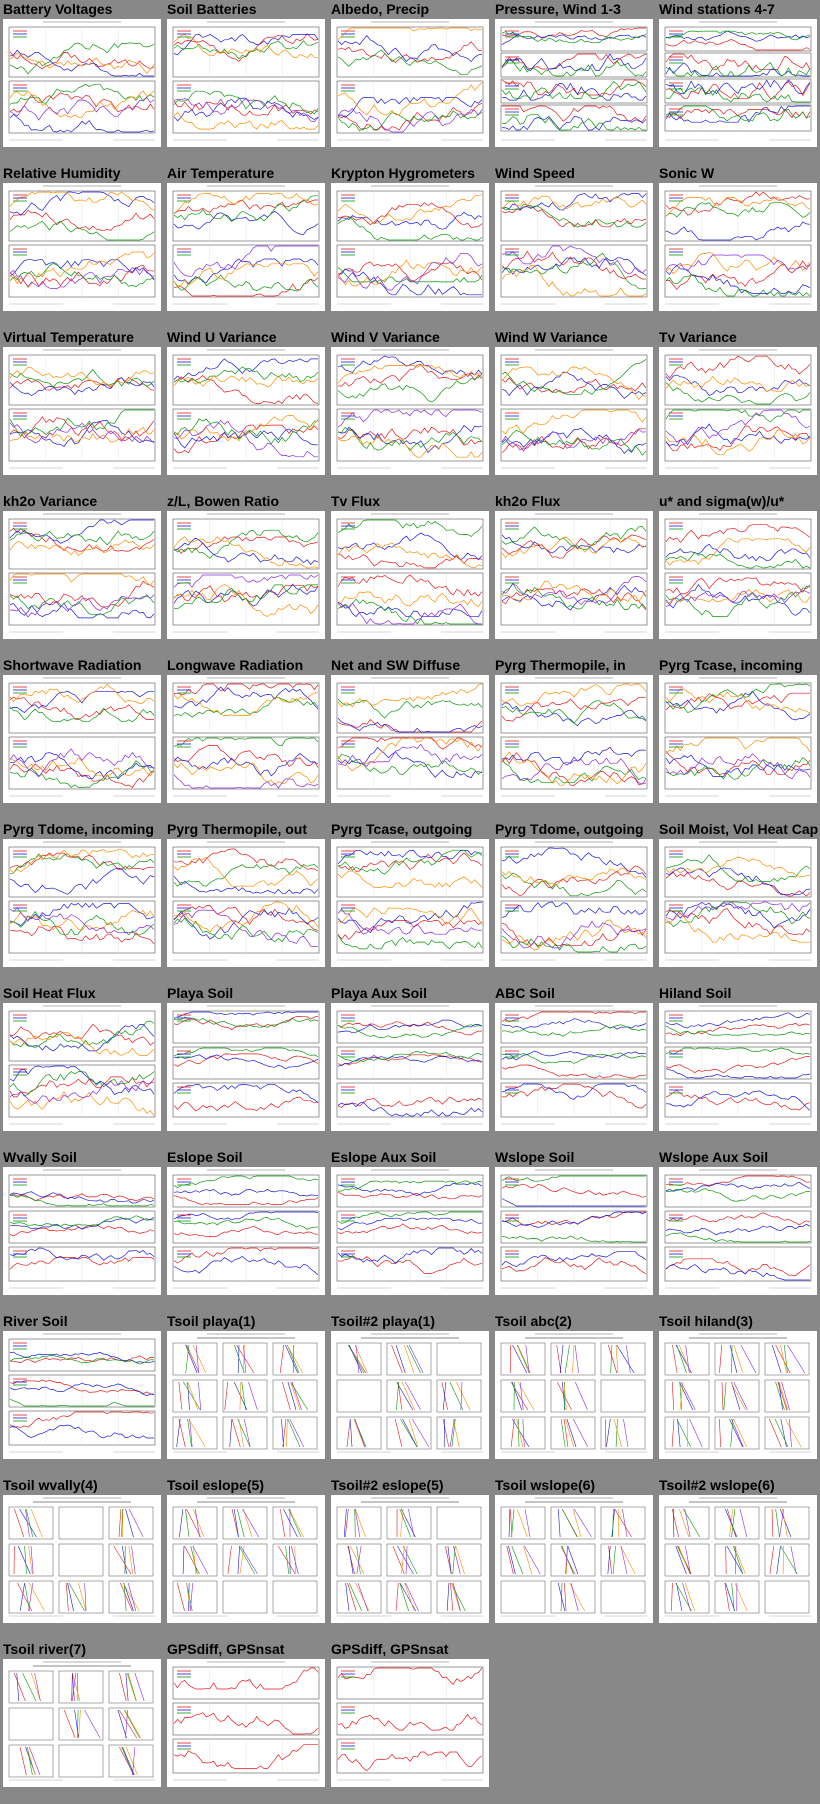 Image resolution: width=820 pixels, height=1804 pixels. I want to click on thumbnail-tsoil-2-eslope-5: Tsoil#2 eslope(5), so click(410, 1558).